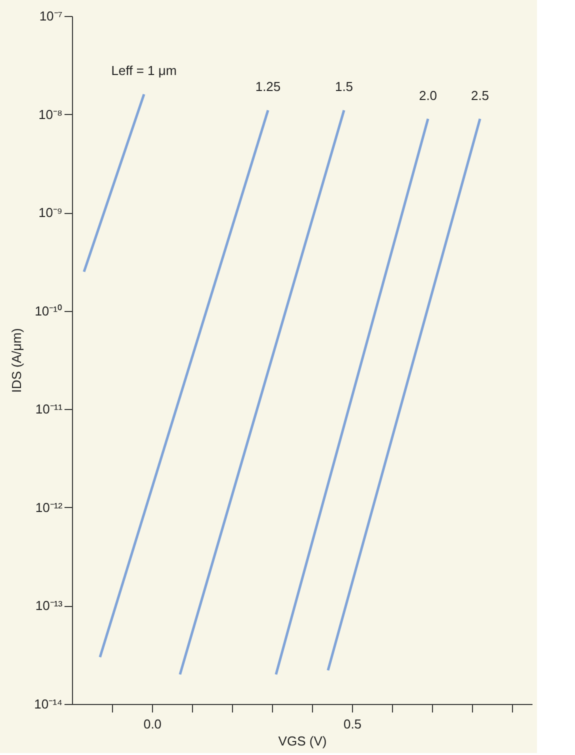 This screenshot has height=755, width=575. What do you see at coordinates (49, 409) in the screenshot?
I see `y-tick-label: 10⁻¹¹` at bounding box center [49, 409].